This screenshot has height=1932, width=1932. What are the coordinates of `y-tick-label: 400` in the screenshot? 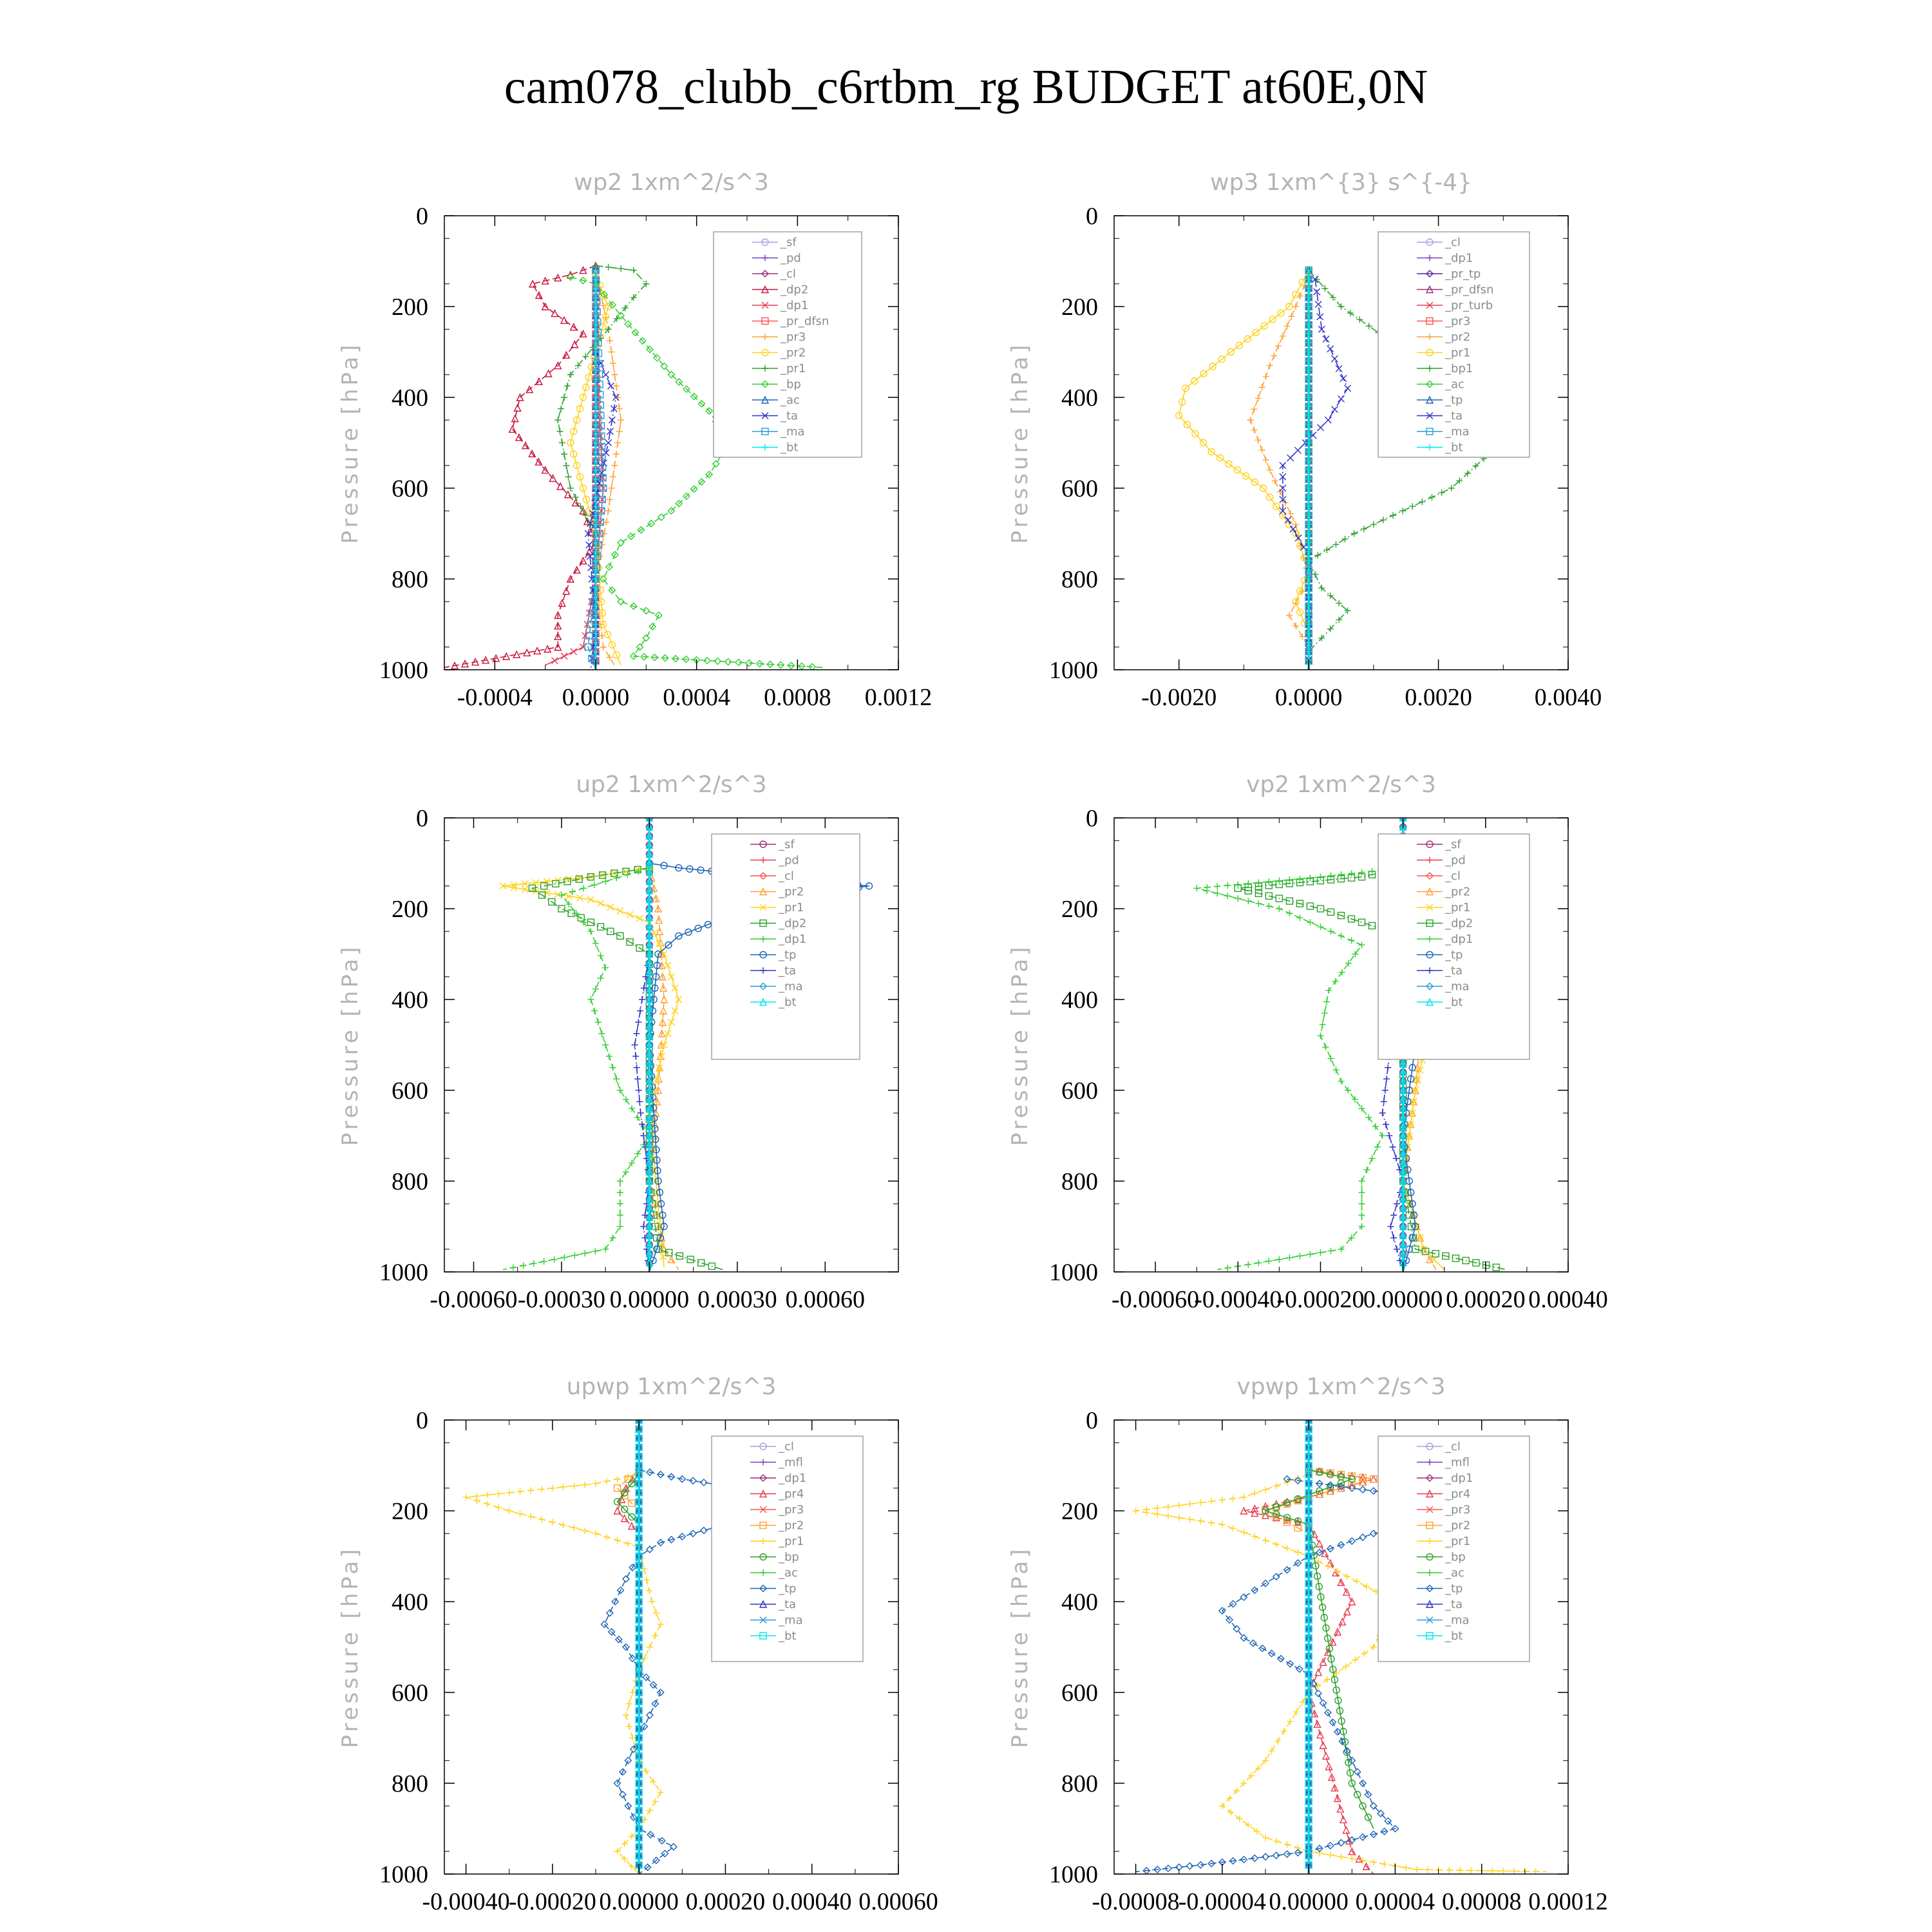 It's located at (1079, 398).